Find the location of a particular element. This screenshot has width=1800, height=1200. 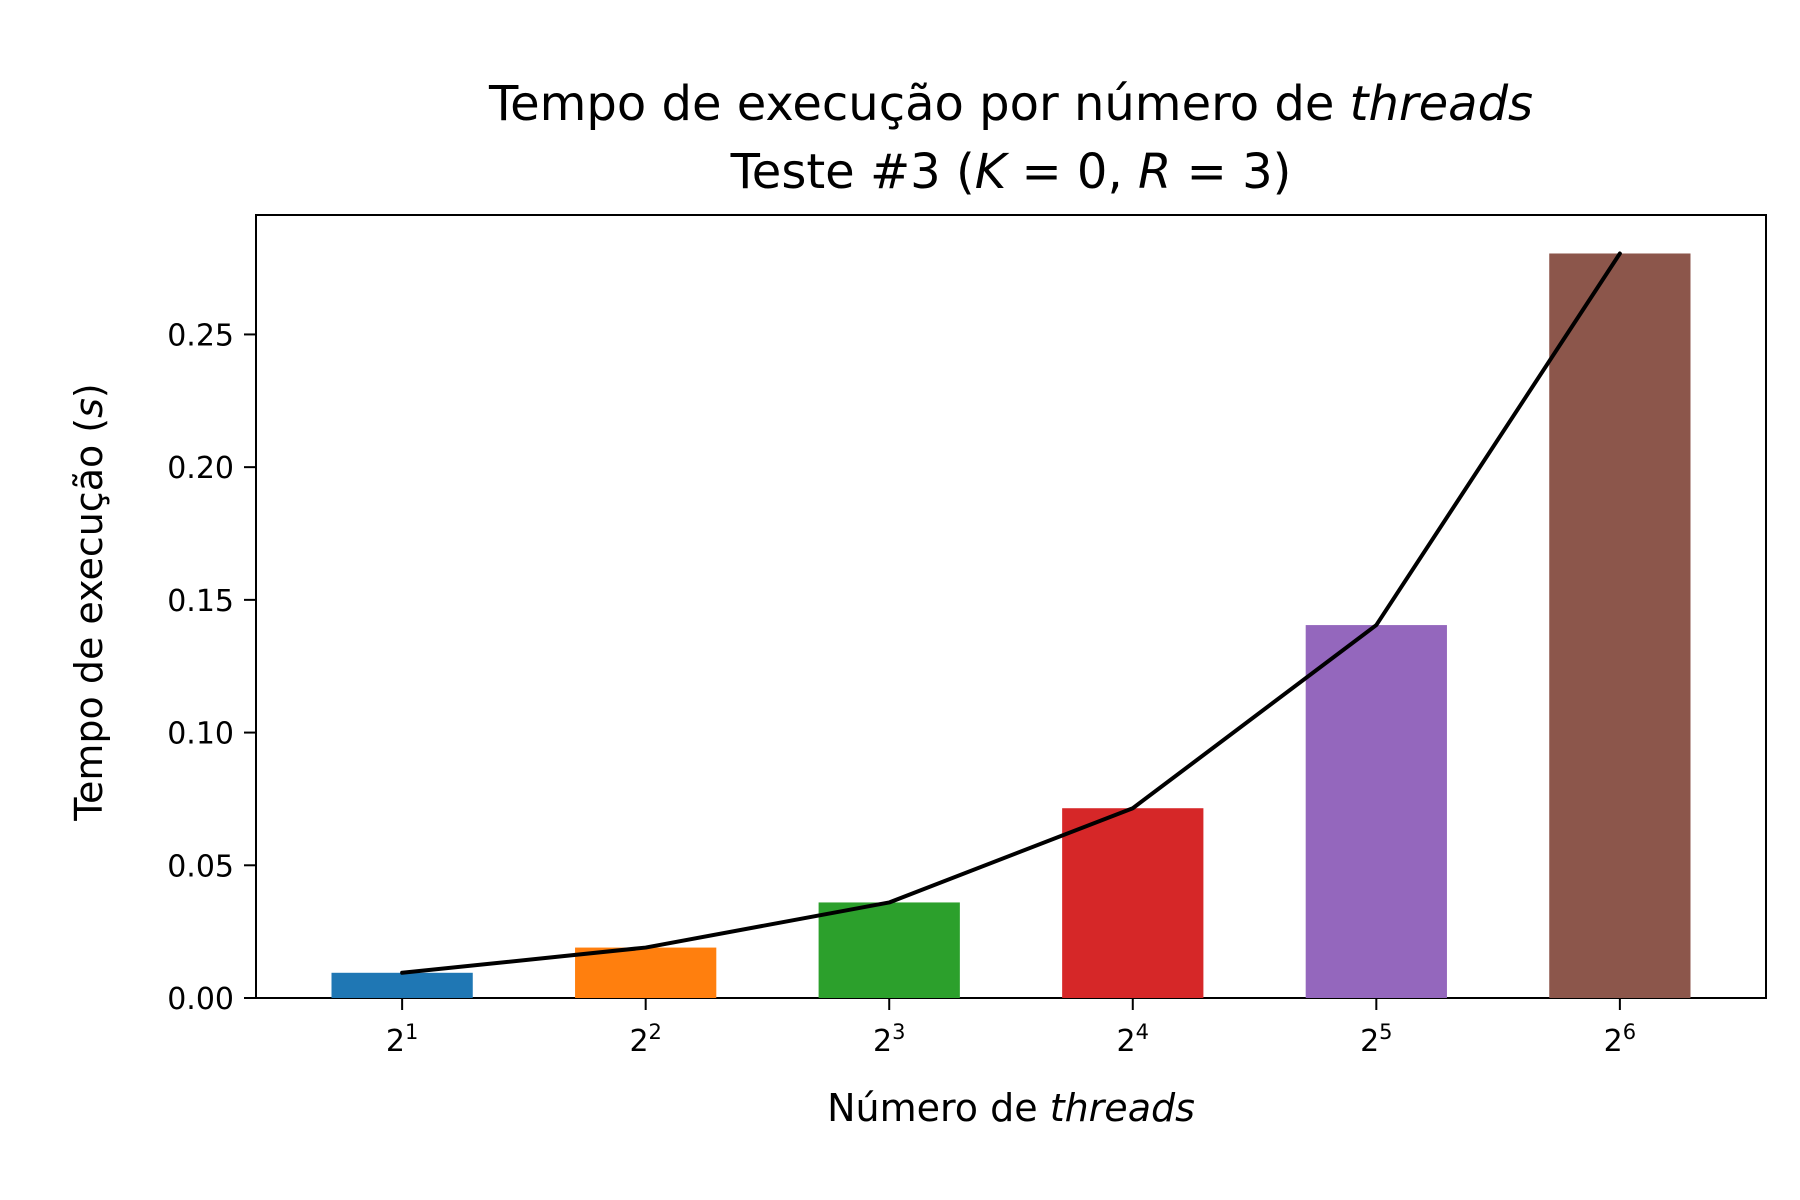

y-axis-label-suffix: ) is located at coordinates (89, 390).